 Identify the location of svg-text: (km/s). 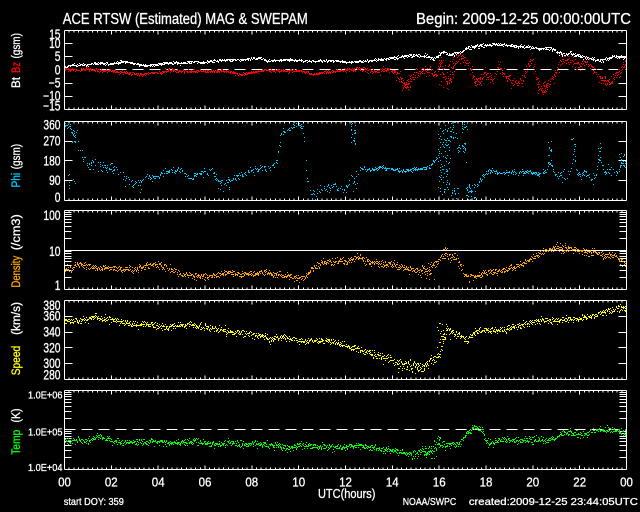
(16, 318).